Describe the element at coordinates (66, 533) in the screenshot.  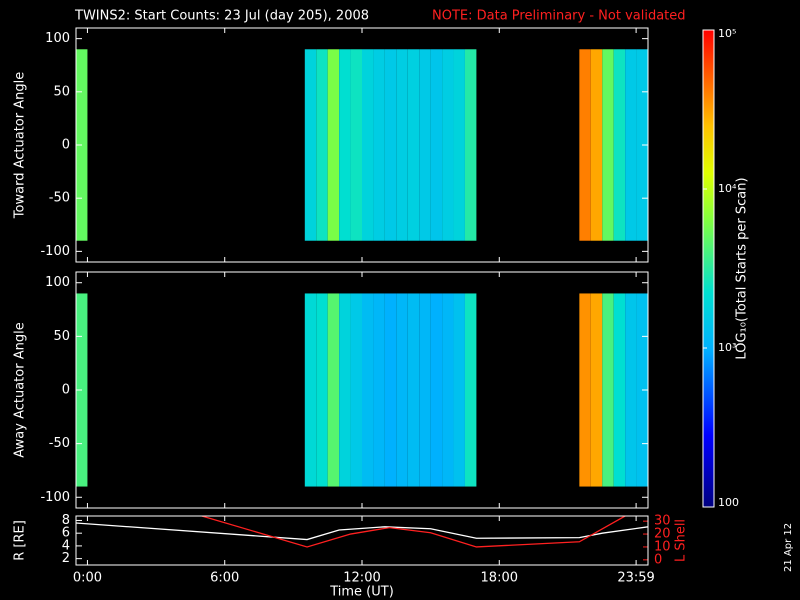
I see `y-tick-label: 6` at that location.